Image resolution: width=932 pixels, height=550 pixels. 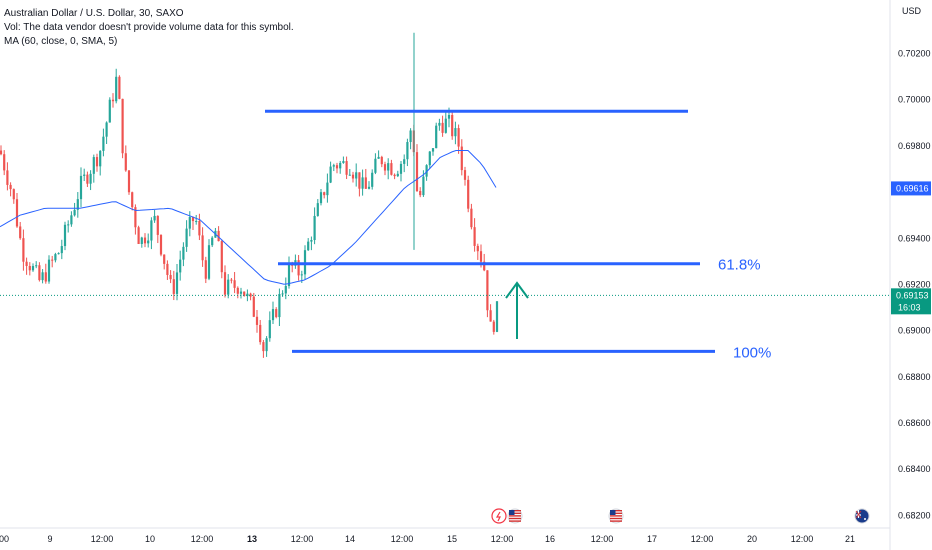 I want to click on y-tick-label: 0.68200, so click(x=914, y=515).